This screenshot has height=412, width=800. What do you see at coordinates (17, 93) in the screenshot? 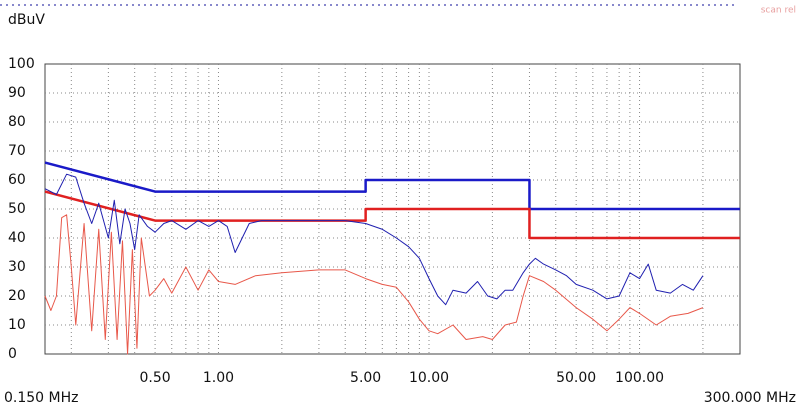
I see `y-tick-label: 90` at bounding box center [17, 93].